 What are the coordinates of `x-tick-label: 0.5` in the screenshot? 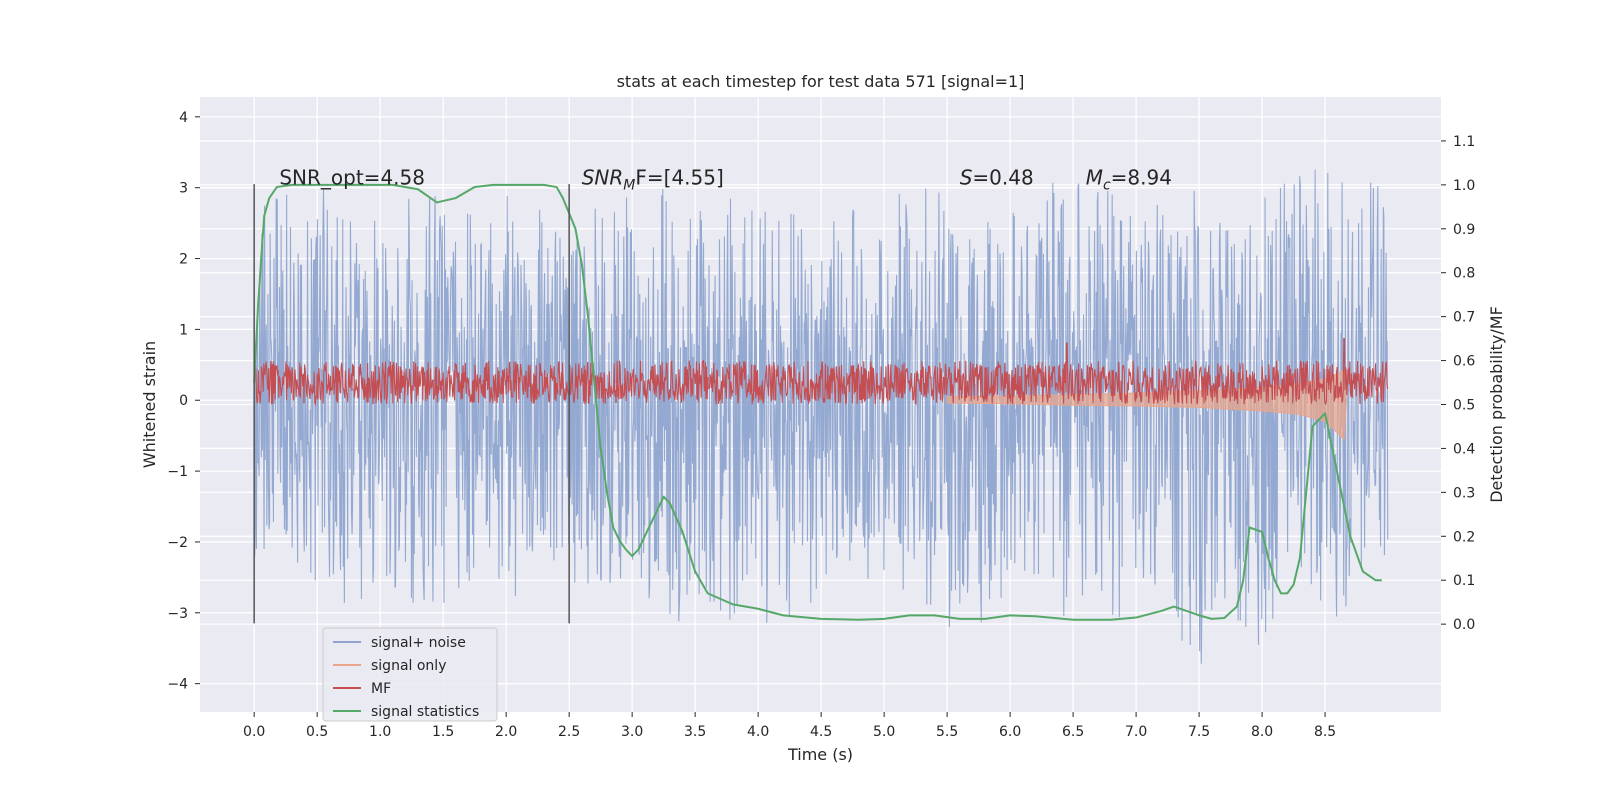 It's located at (317, 732).